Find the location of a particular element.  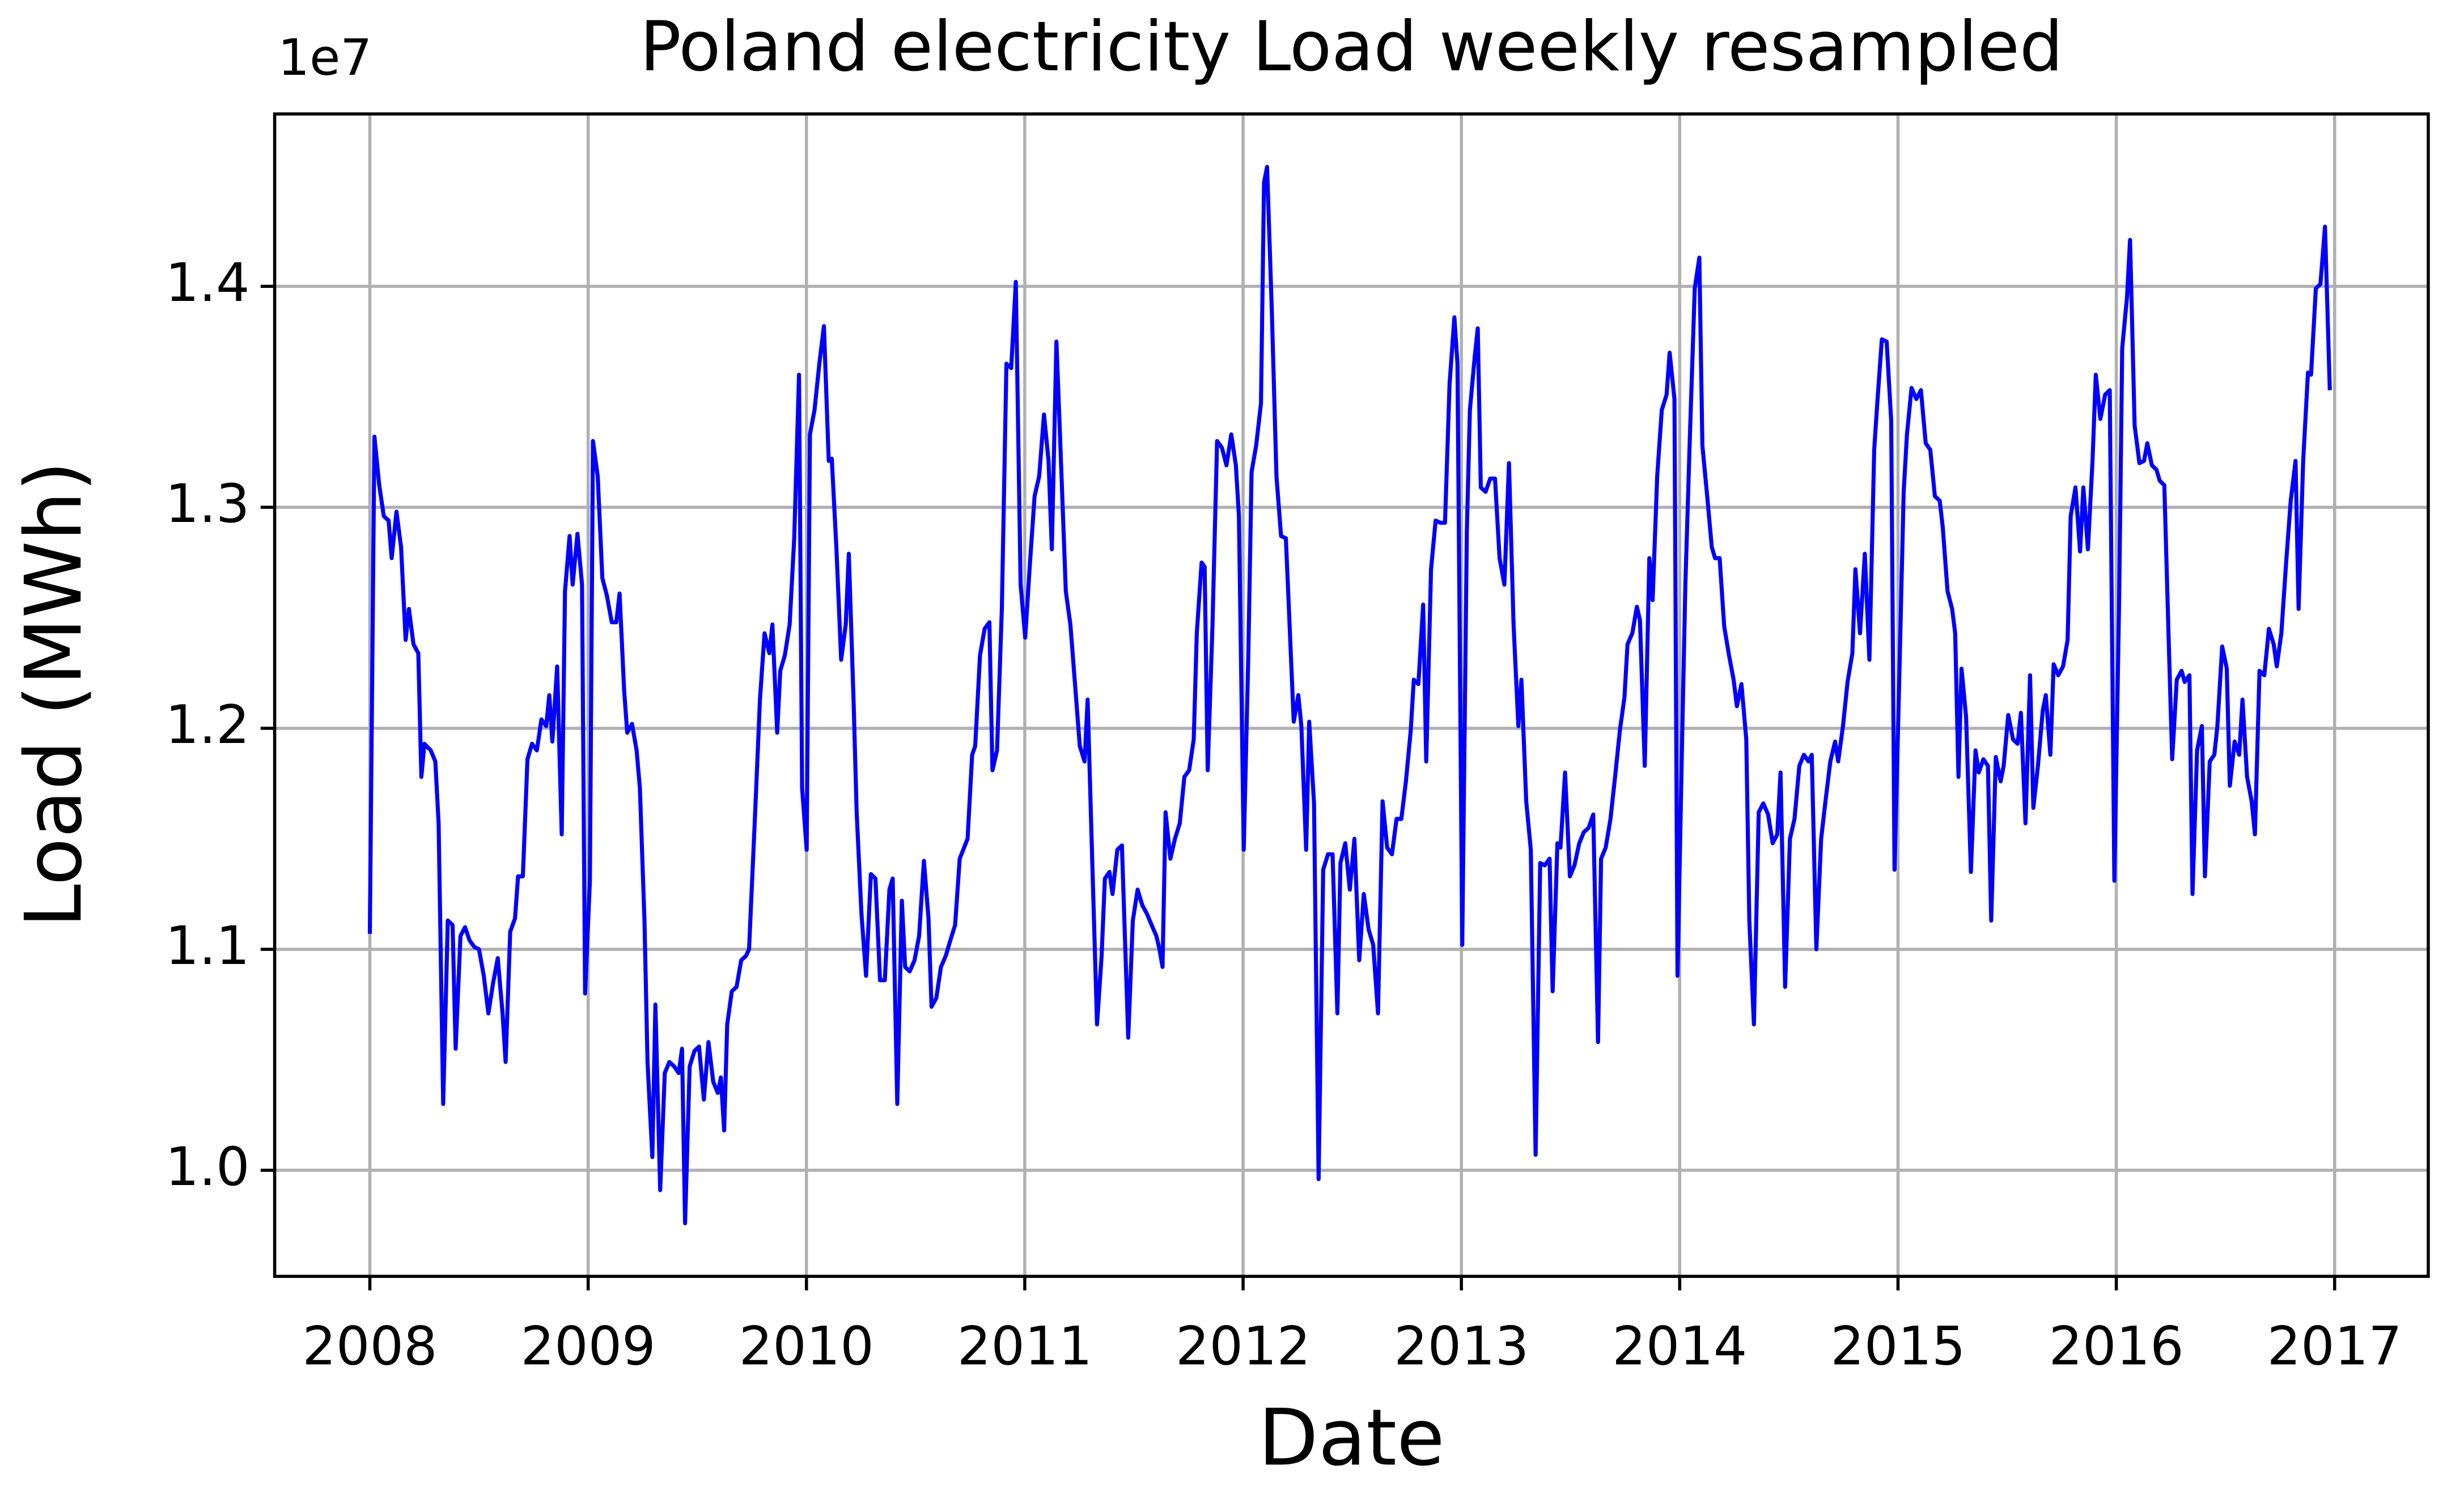

y-tick-label: 1.4 is located at coordinates (208, 283).